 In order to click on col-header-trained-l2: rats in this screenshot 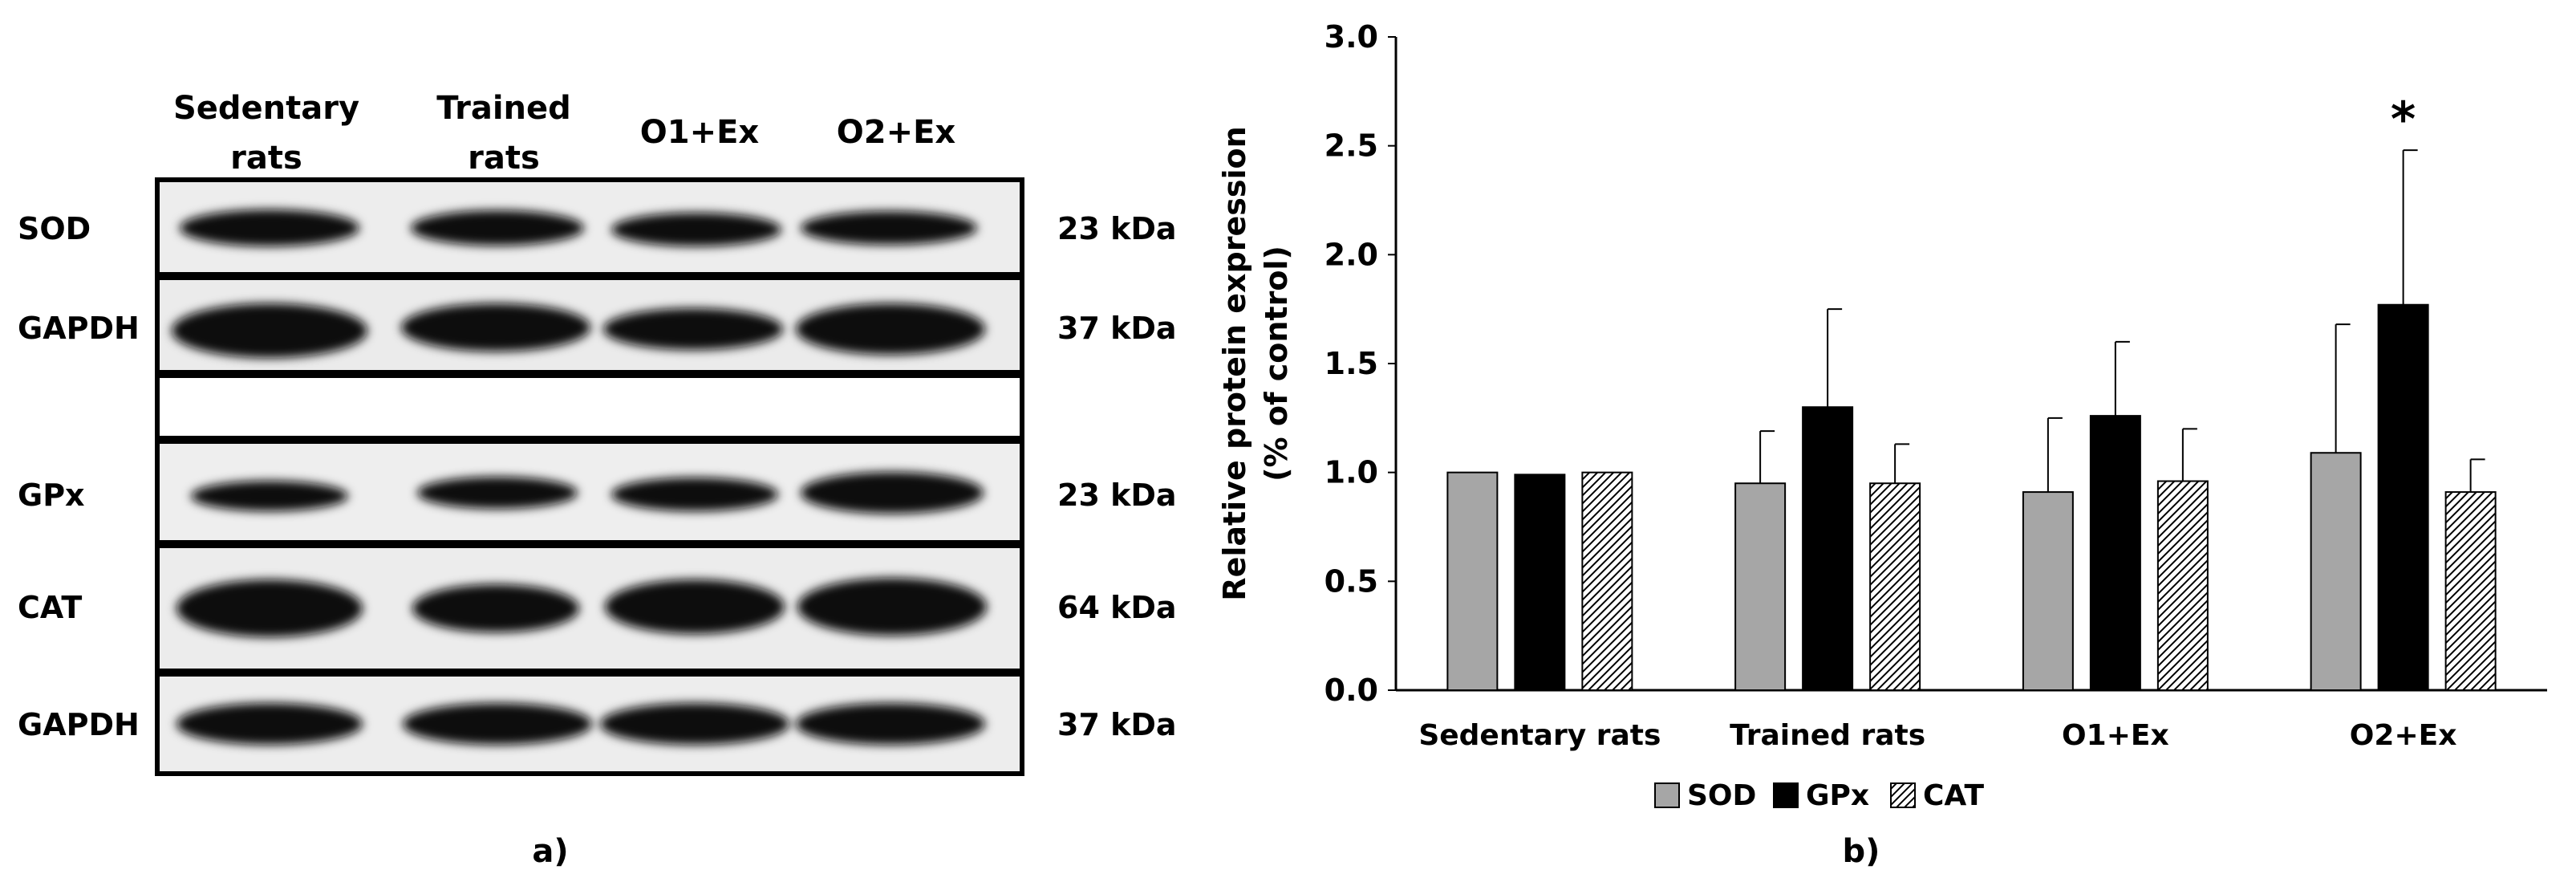, I will do `click(504, 158)`.